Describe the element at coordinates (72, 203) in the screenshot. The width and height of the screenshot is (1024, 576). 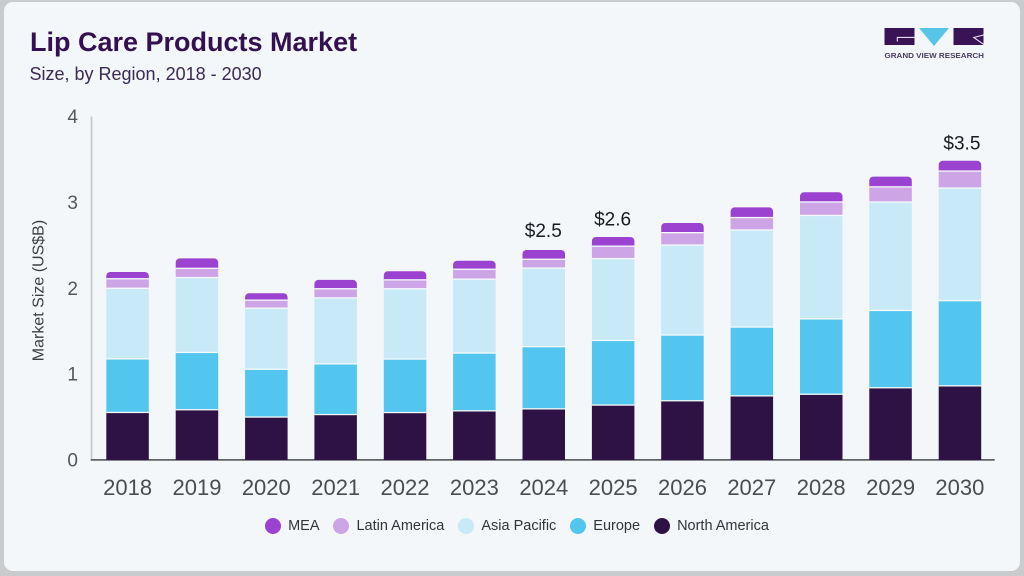
I see `svg-text: 3` at that location.